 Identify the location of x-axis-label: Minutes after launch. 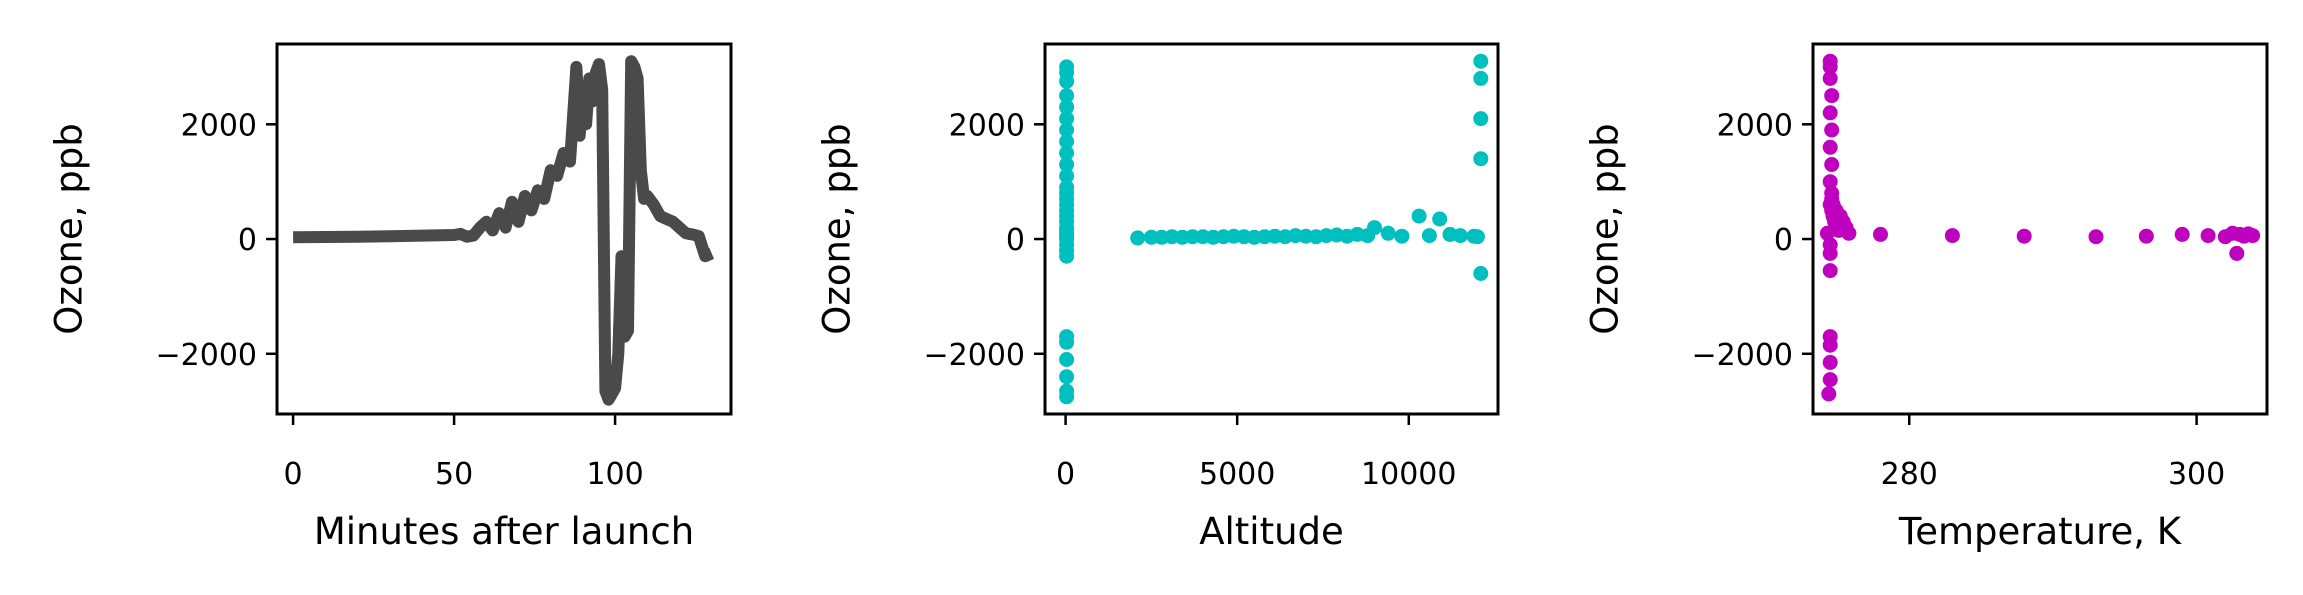
(504, 531).